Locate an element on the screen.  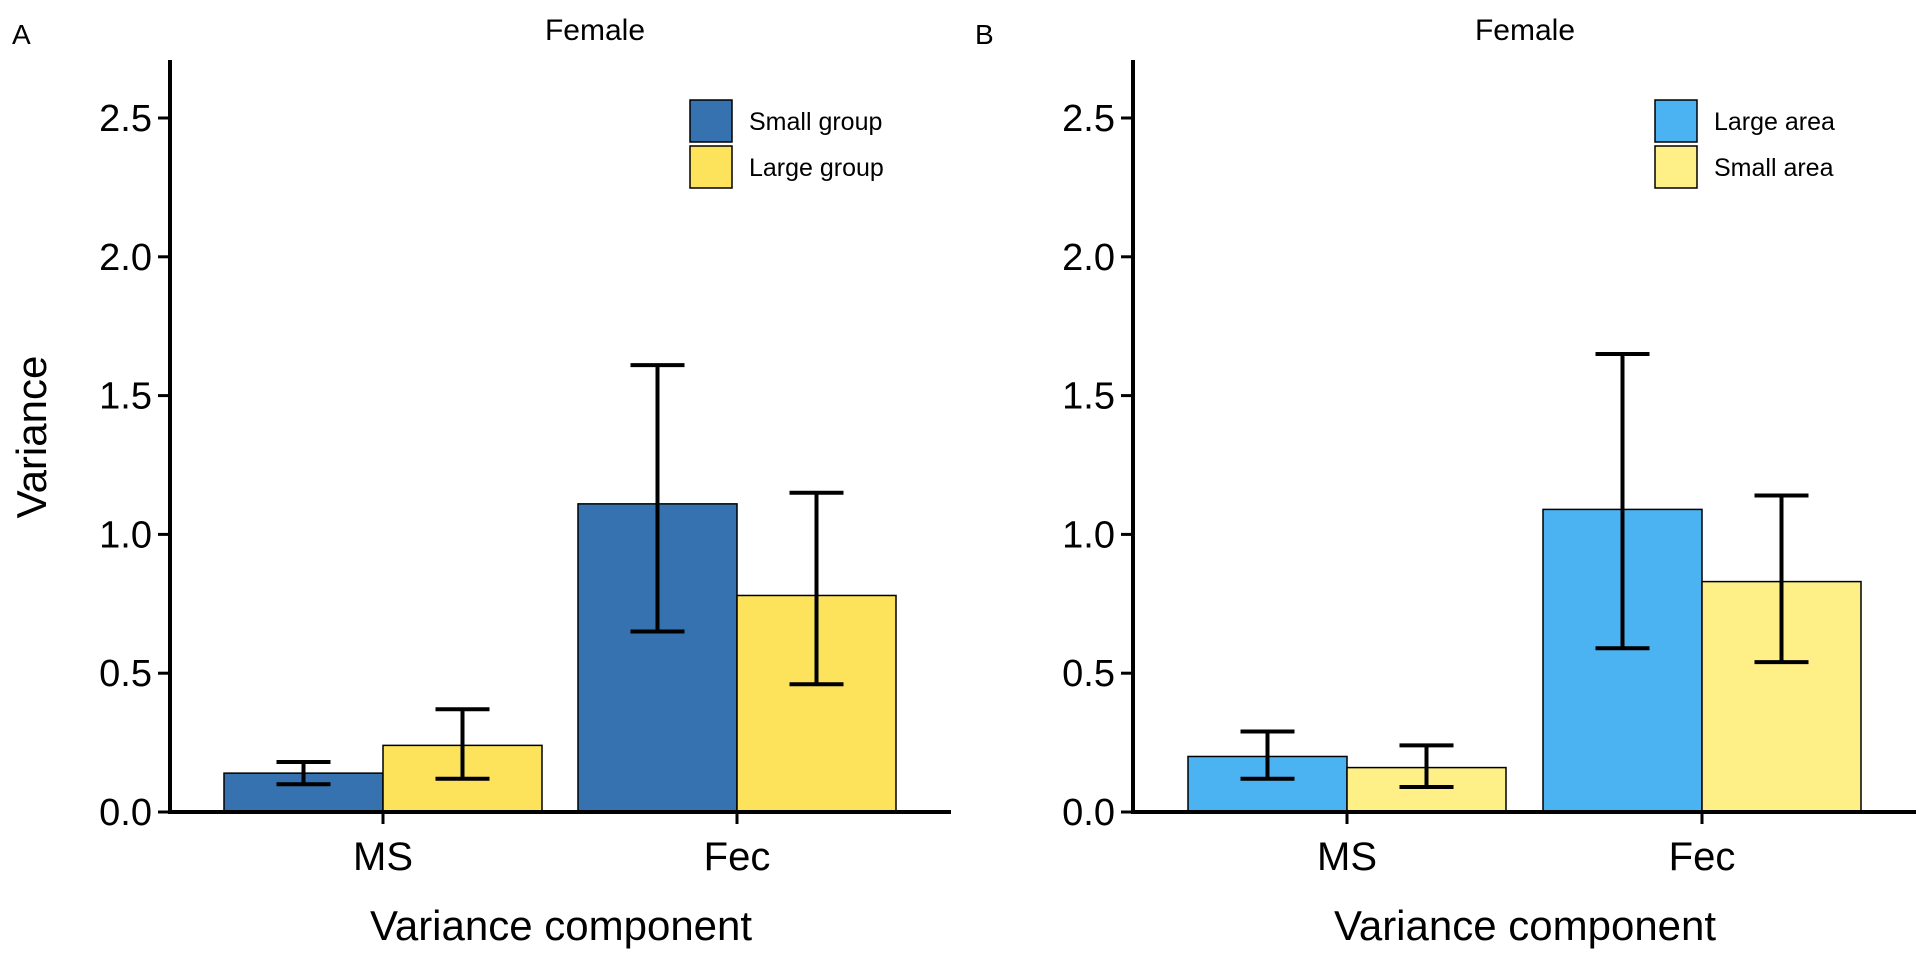
panel-b-legend-swatch-small-area is located at coordinates (1676, 167).